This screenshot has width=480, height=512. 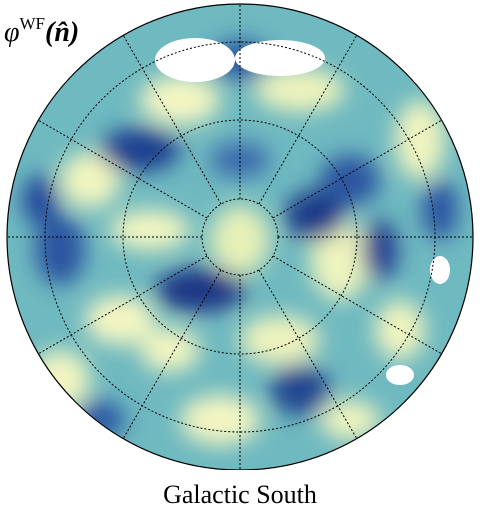 I want to click on caption: Galactic South, so click(x=240, y=494).